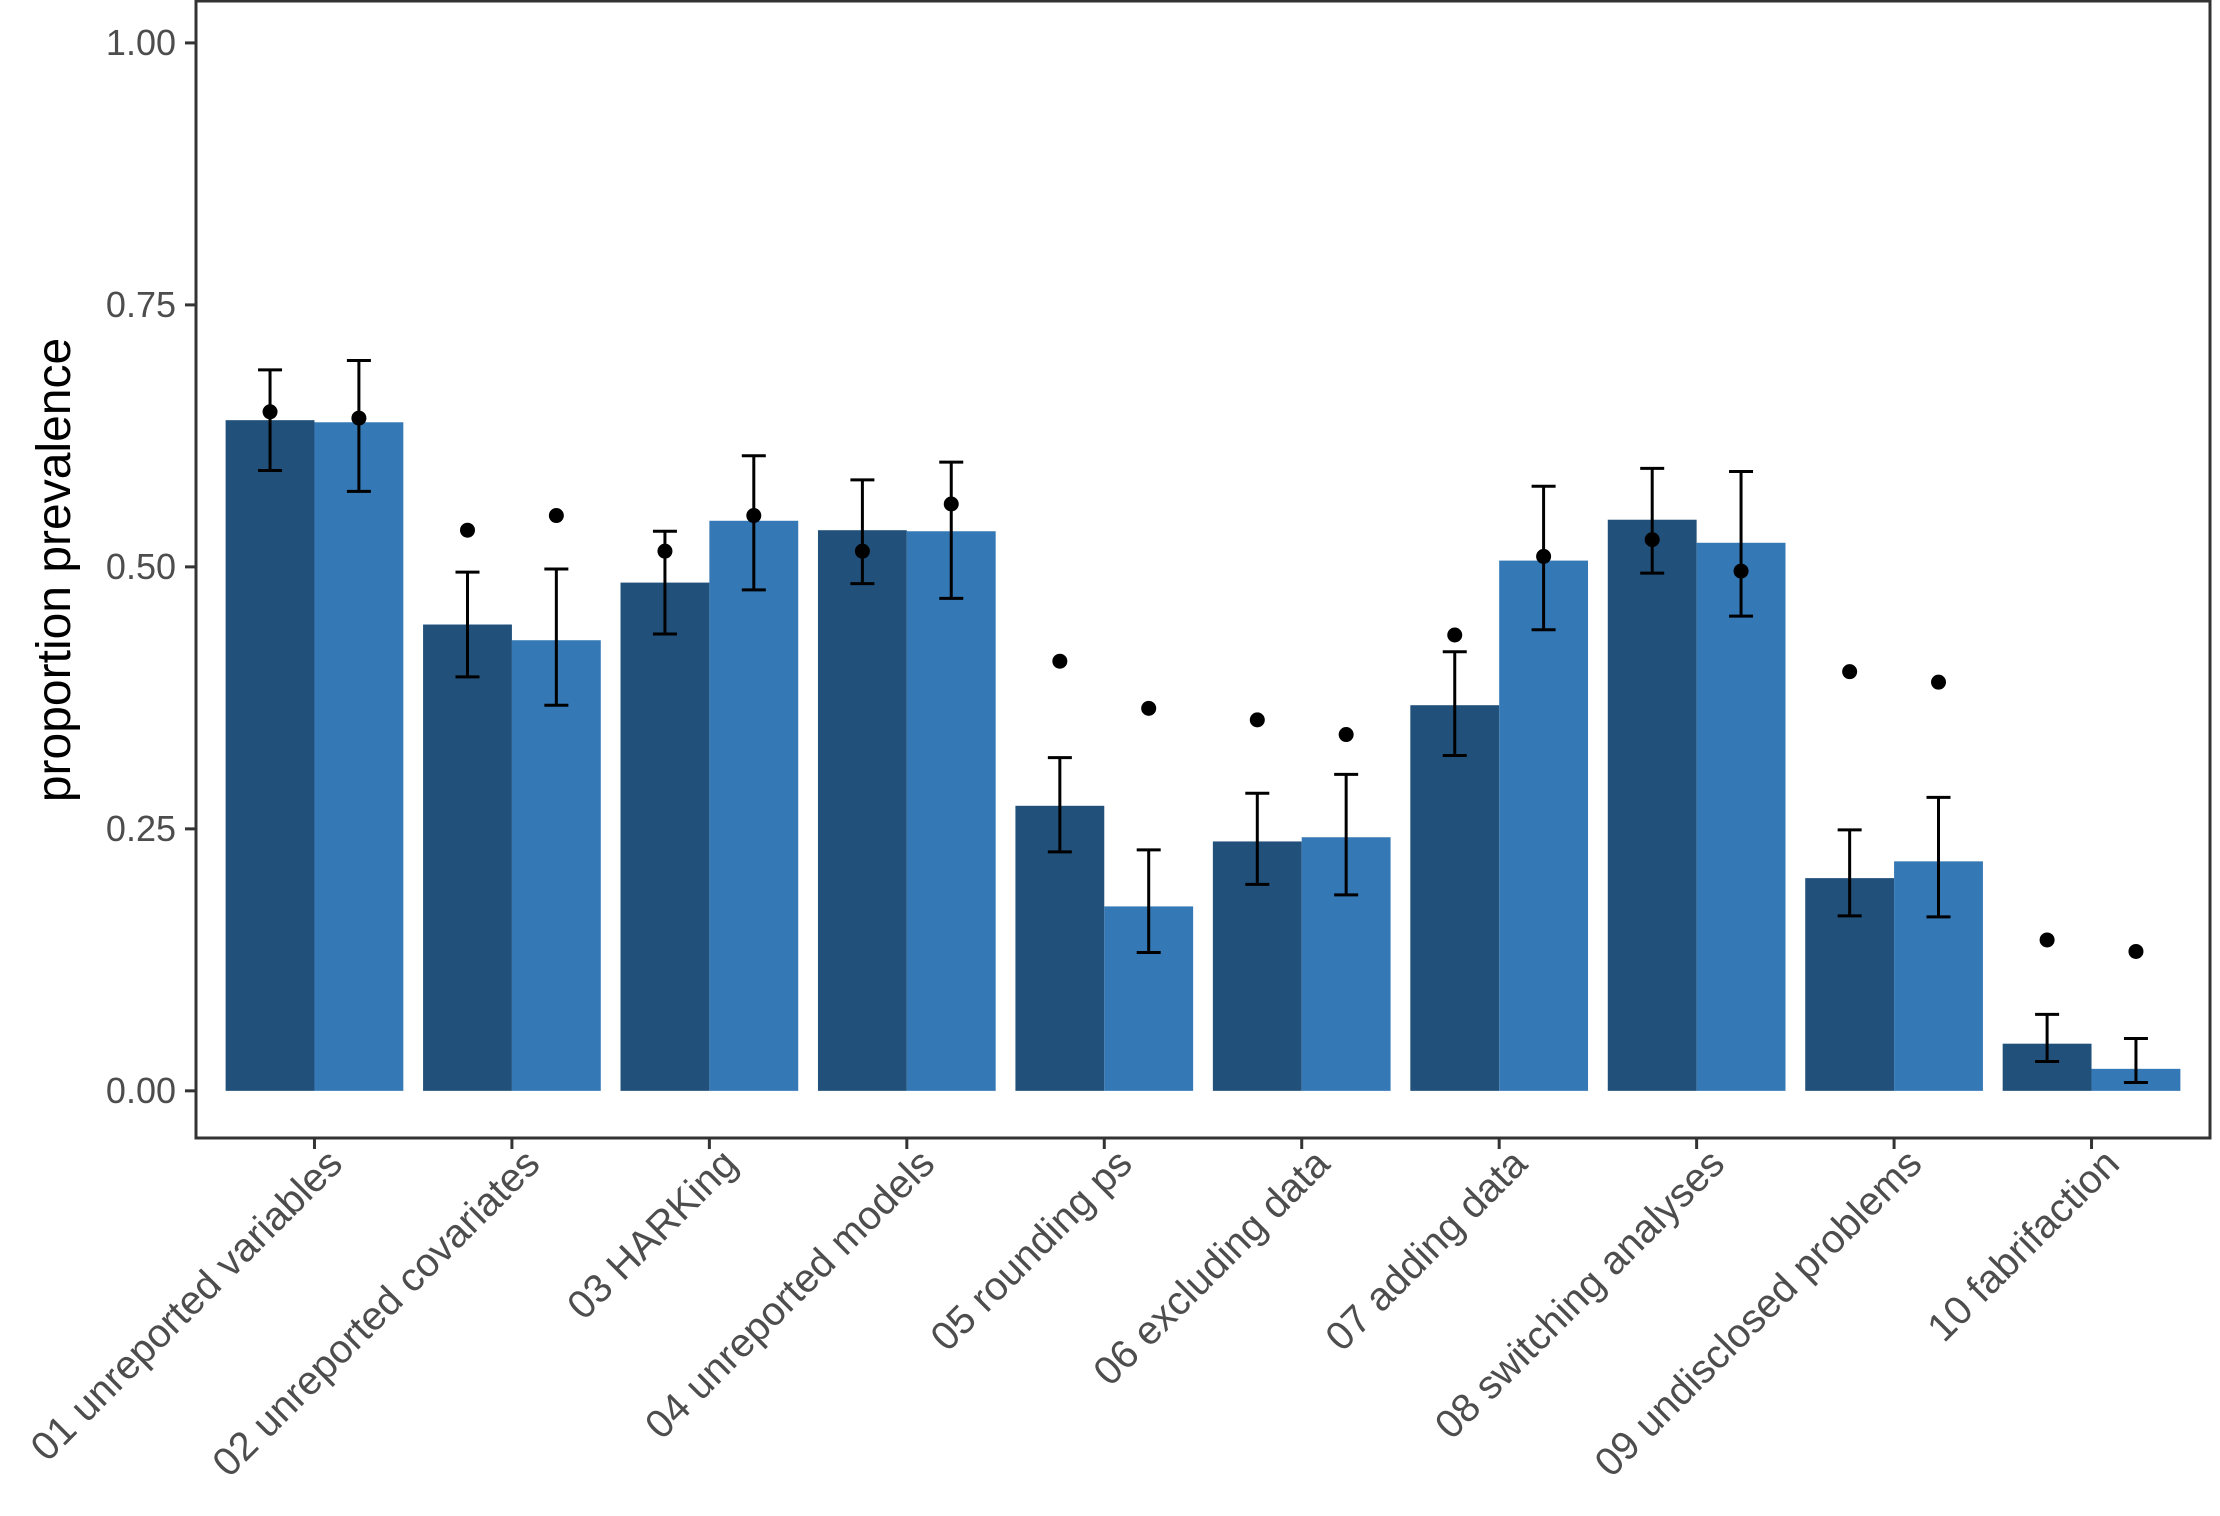  I want to click on y-tick-label: 1.00, so click(141, 42).